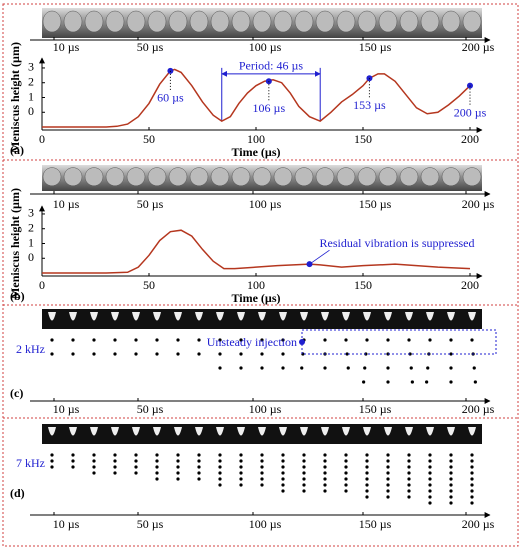 The image size is (522, 550). I want to click on annotation-box, so click(399, 342).